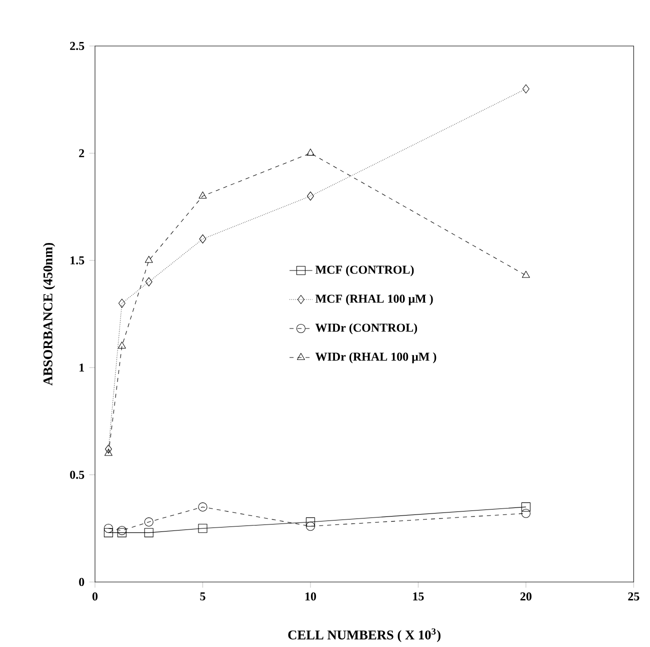 This screenshot has width=650, height=647. What do you see at coordinates (310, 596) in the screenshot?
I see `x-tick-label: 10` at bounding box center [310, 596].